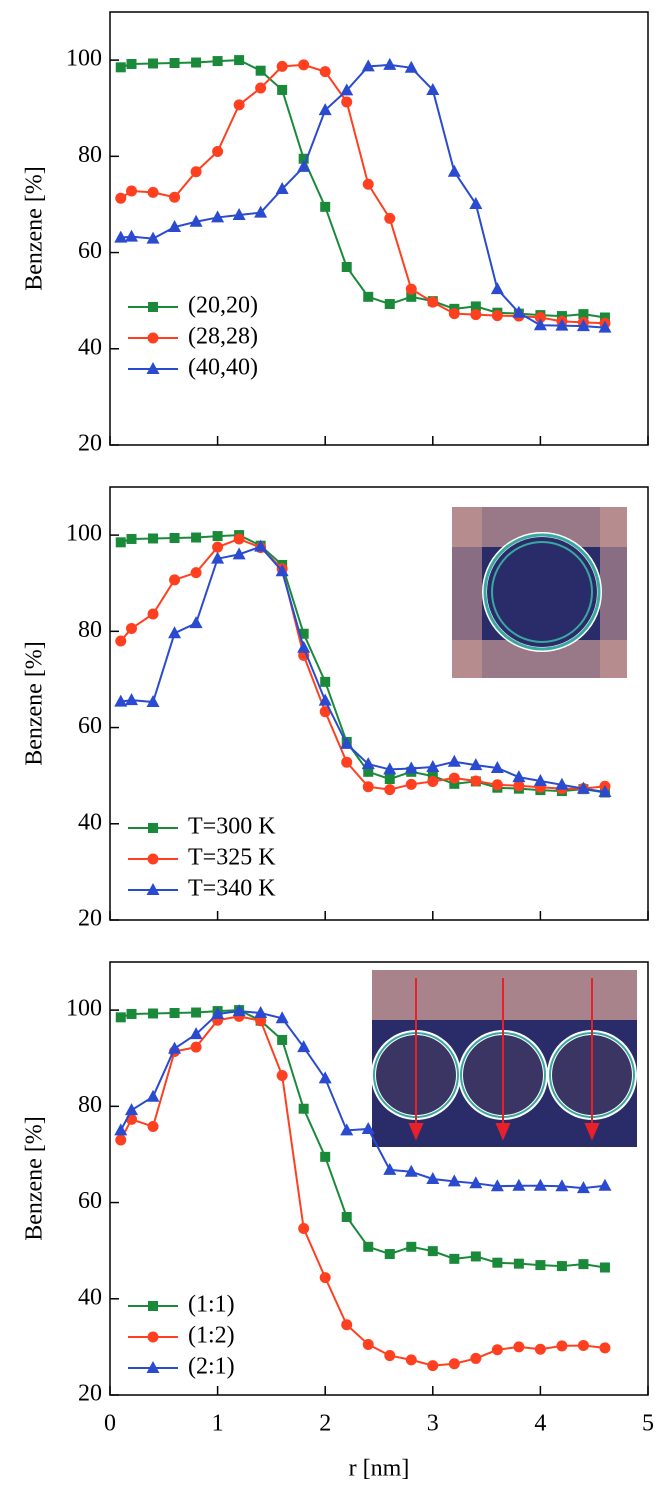  What do you see at coordinates (110, 1424) in the screenshot?
I see `x-tick-label: 0` at bounding box center [110, 1424].